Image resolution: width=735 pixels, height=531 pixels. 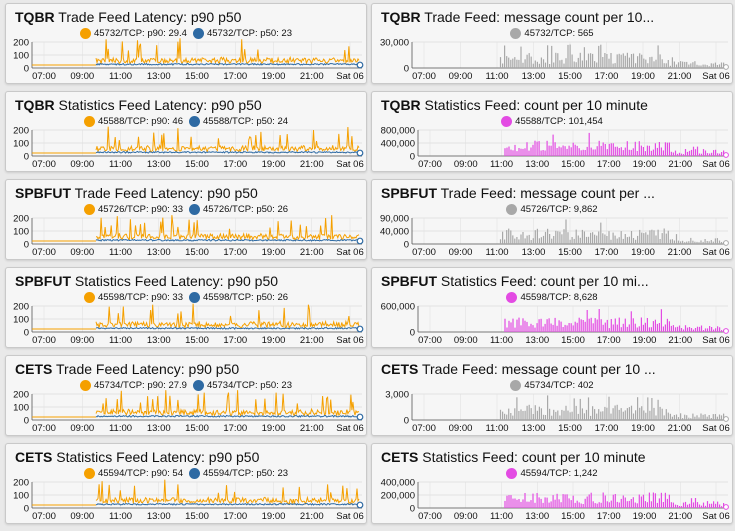 I want to click on legend-item: 45598/TCP: 8,628, so click(x=552, y=297).